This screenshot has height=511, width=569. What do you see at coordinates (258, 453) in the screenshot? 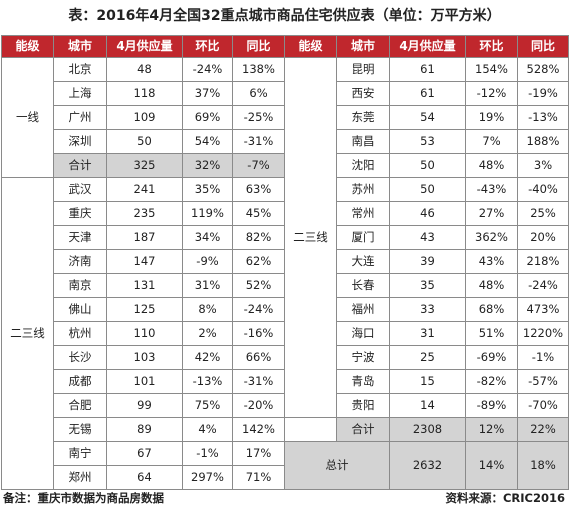
I see `table-cell: 17%` at bounding box center [258, 453].